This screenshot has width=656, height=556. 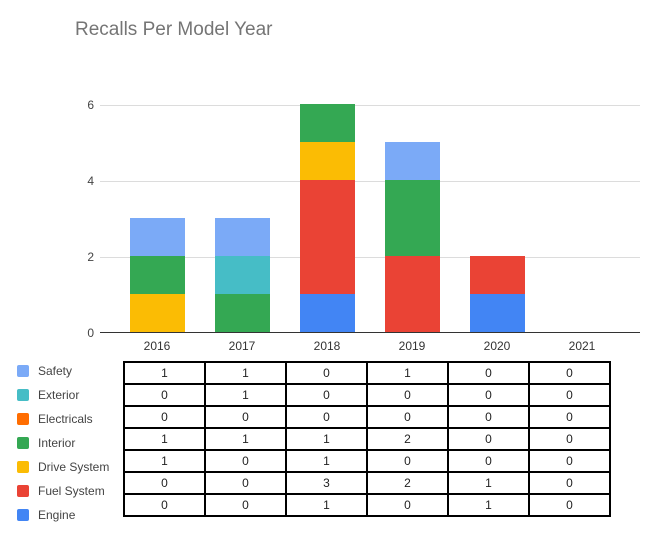 I want to click on x-axis-line, so click(x=370, y=332).